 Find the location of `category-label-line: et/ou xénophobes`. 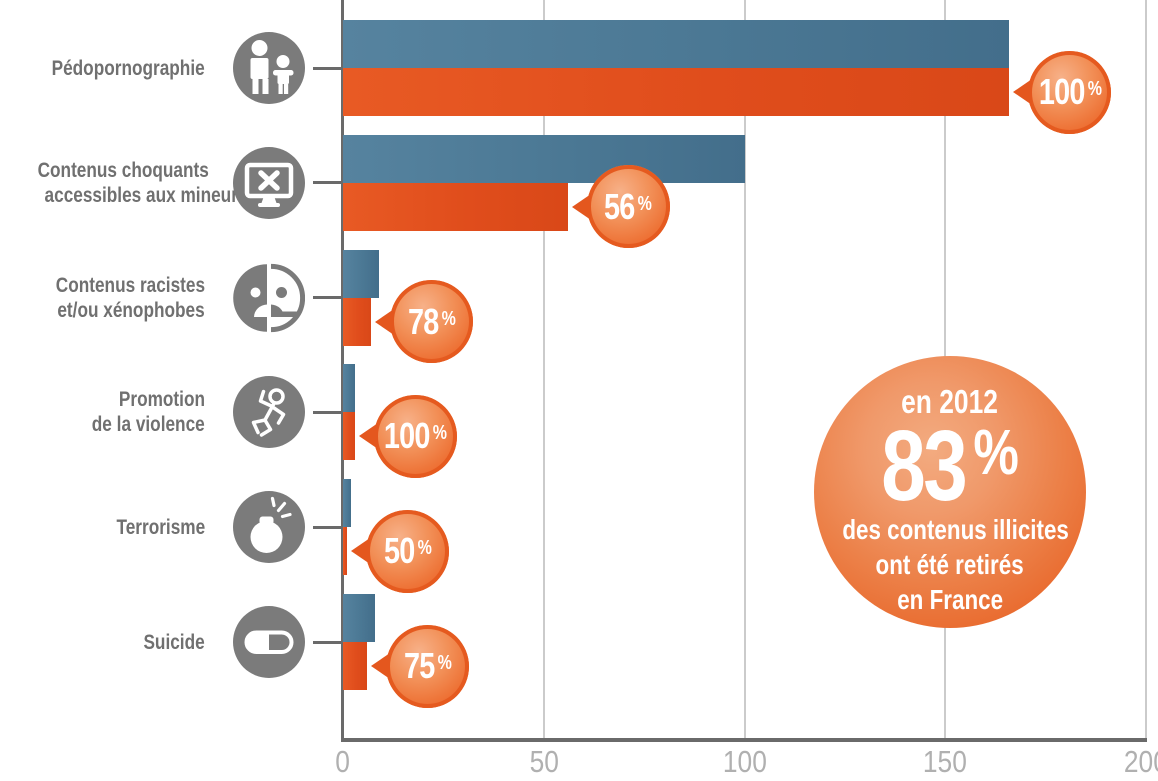

category-label-line: et/ou xénophobes is located at coordinates (102, 310).